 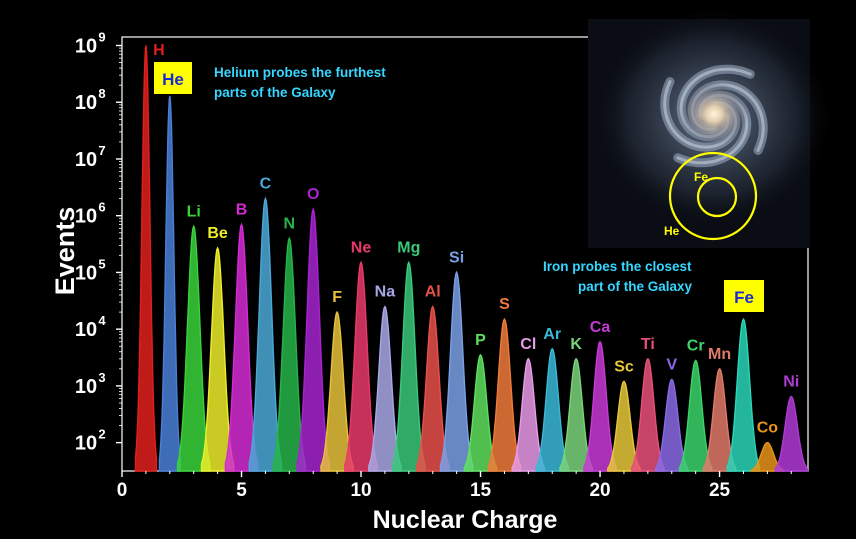 What do you see at coordinates (86, 387) in the screenshot?
I see `y-tick-label-3: 10` at bounding box center [86, 387].